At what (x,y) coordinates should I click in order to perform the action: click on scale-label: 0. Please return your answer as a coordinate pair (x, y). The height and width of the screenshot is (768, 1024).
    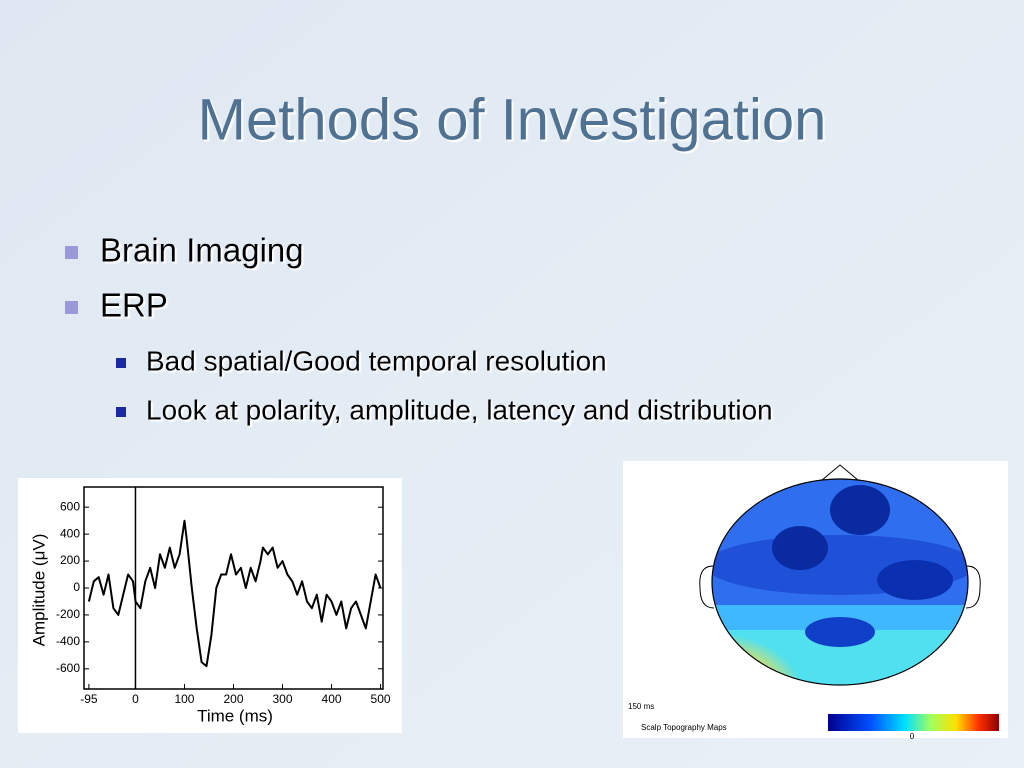
    Looking at the image, I should click on (912, 736).